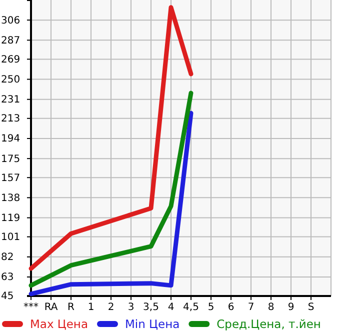 The height and width of the screenshot is (335, 345). What do you see at coordinates (7, 258) in the screenshot?
I see `y-tick-label: 82` at bounding box center [7, 258].